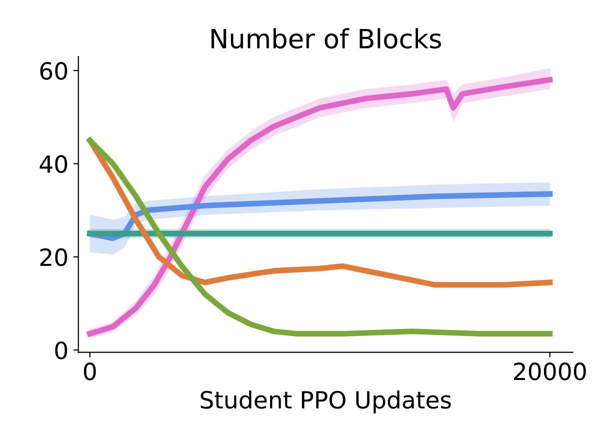  I want to click on x-tick-label: 20000, so click(550, 371).